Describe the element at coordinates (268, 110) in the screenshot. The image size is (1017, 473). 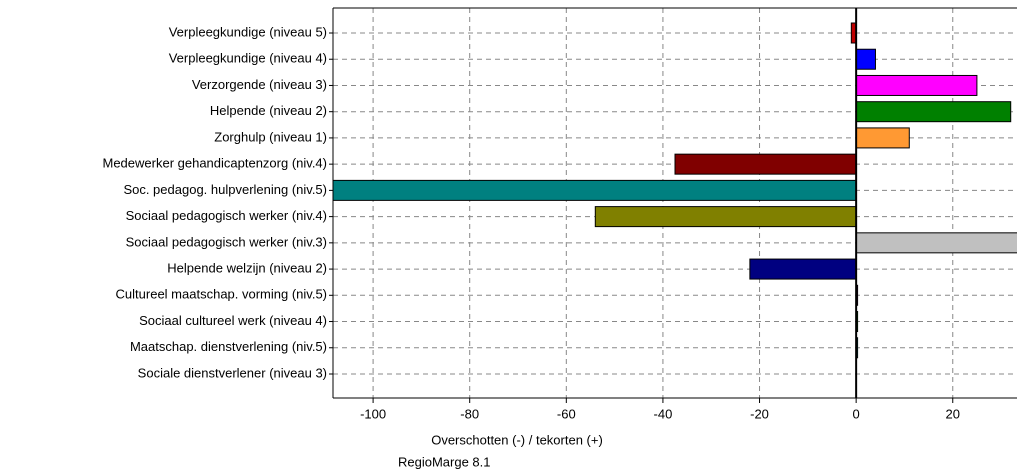
I see `y-tick-label: Helpende (niveau 2)` at that location.